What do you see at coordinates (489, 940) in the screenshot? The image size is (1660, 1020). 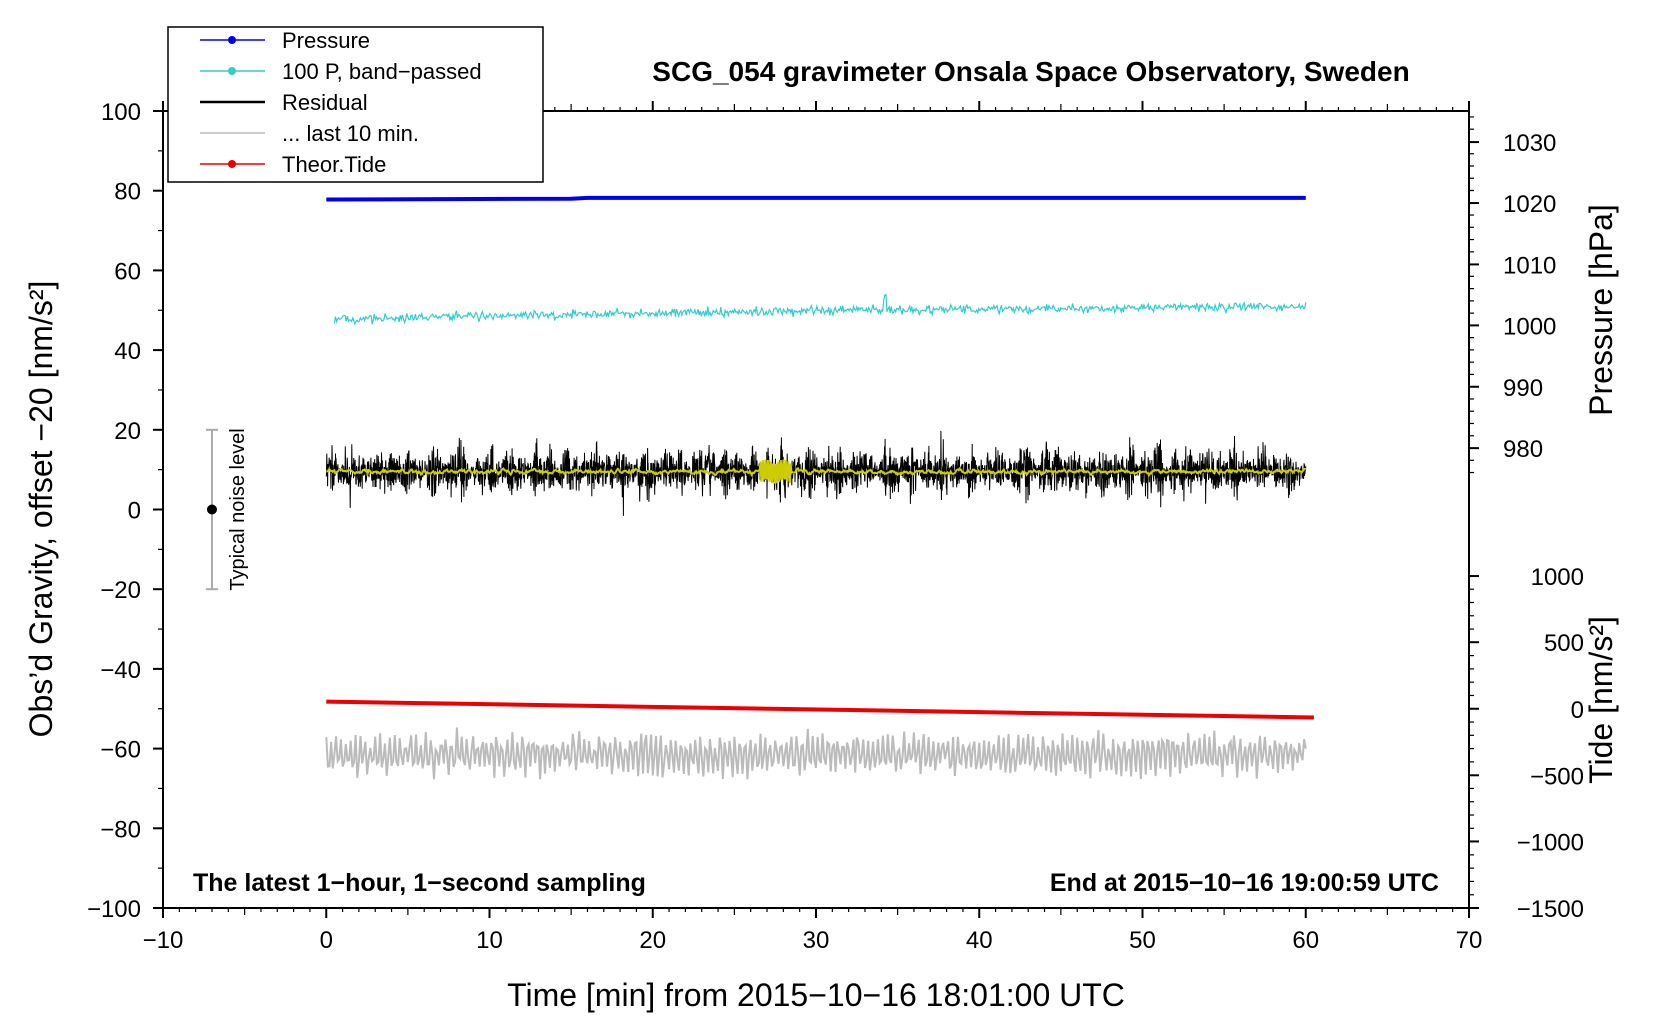 I see `x-tick-label: 10` at bounding box center [489, 940].